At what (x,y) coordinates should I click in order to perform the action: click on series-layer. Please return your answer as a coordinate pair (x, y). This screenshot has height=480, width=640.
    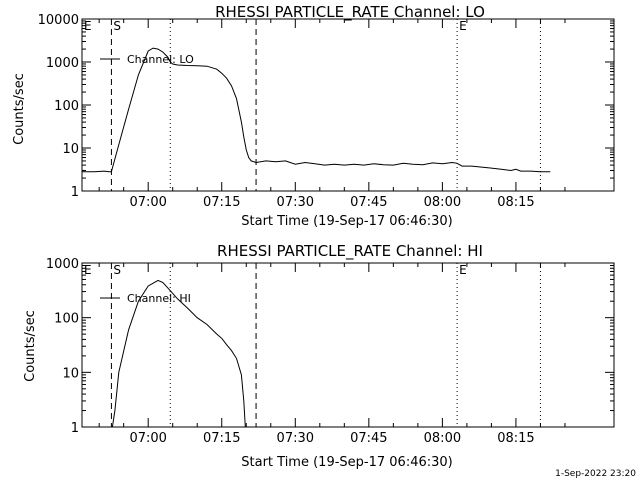
    Looking at the image, I should click on (178, 353).